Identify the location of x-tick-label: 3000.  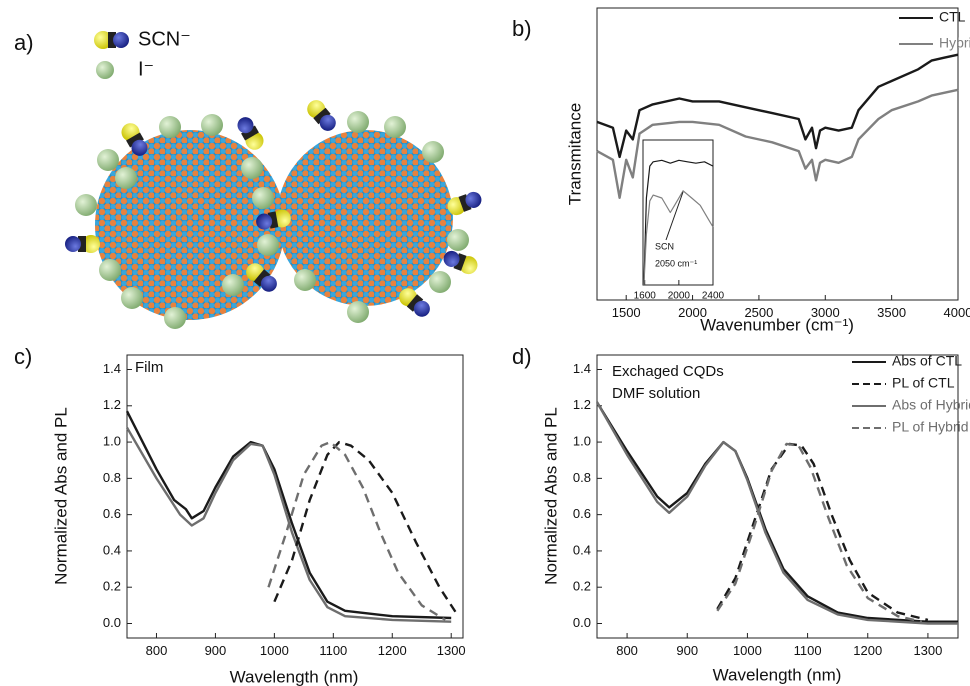
(825, 312).